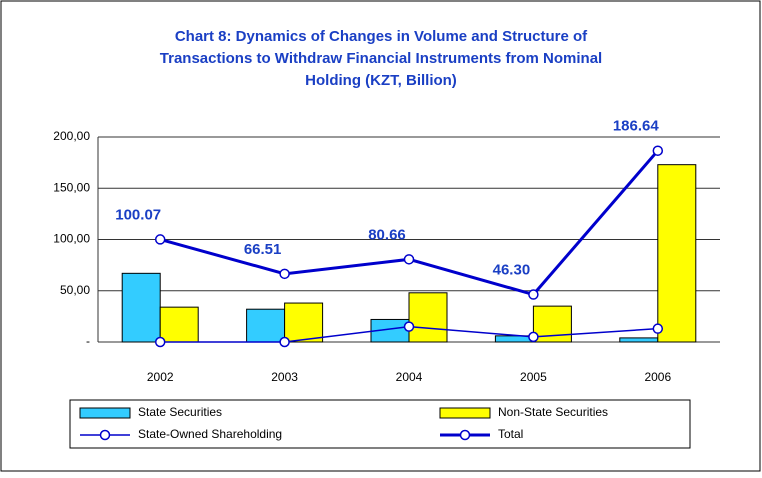 The image size is (762, 478). Describe the element at coordinates (380, 424) in the screenshot. I see `legend-box` at that location.